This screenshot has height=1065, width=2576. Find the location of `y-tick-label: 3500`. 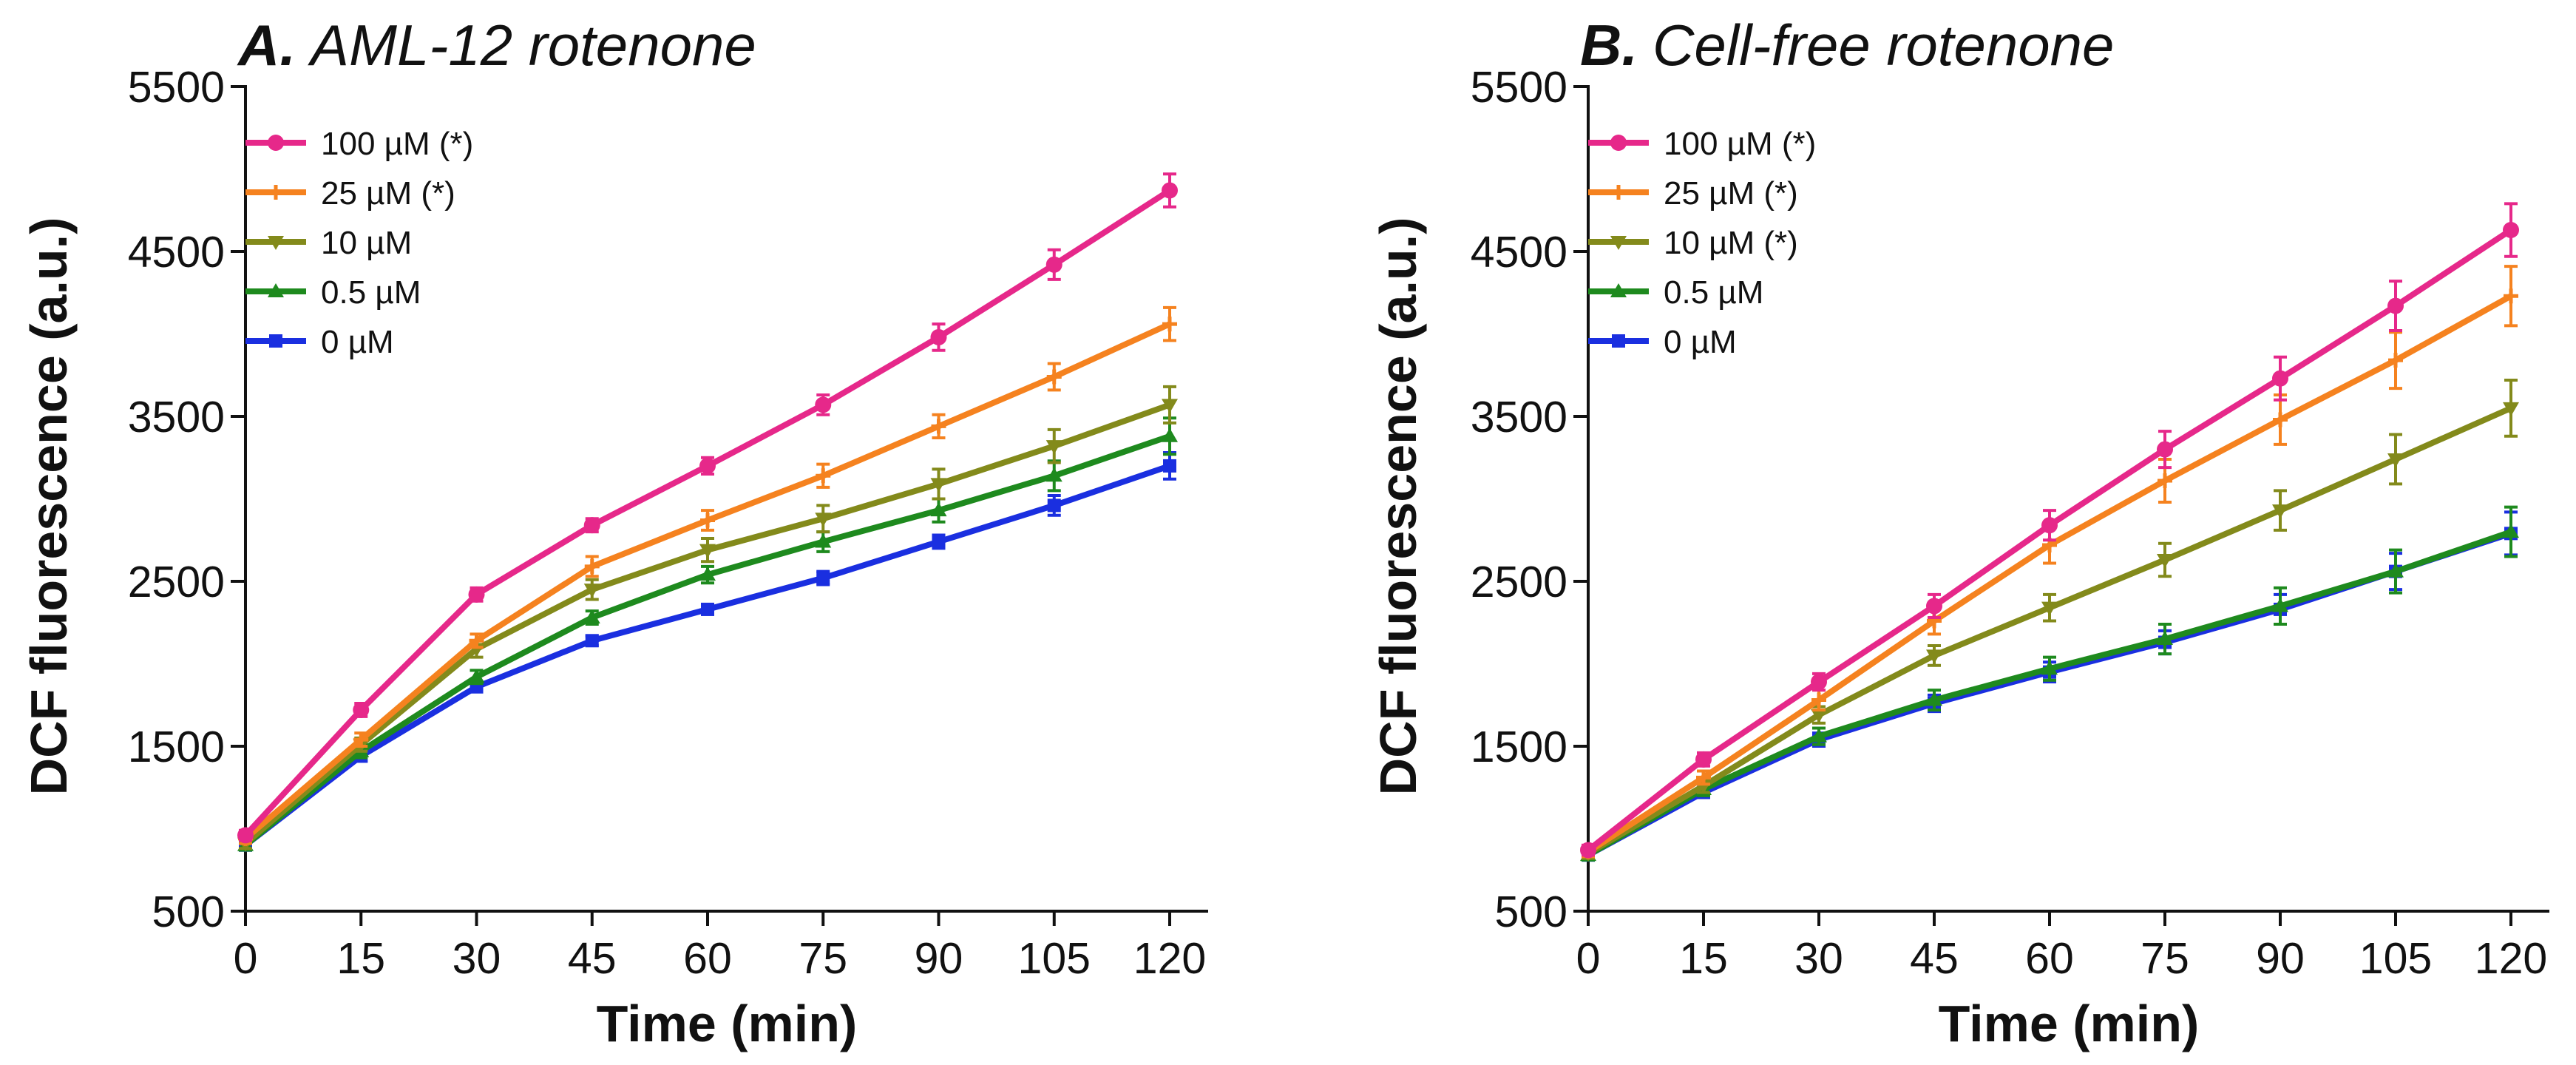

y-tick-label: 3500 is located at coordinates (176, 418).